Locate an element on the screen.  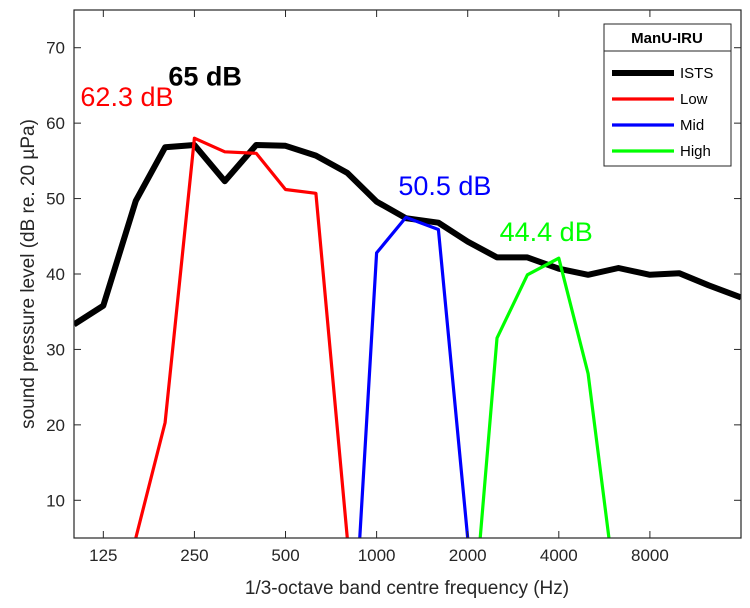
y-tick-label: 70 is located at coordinates (55, 48).